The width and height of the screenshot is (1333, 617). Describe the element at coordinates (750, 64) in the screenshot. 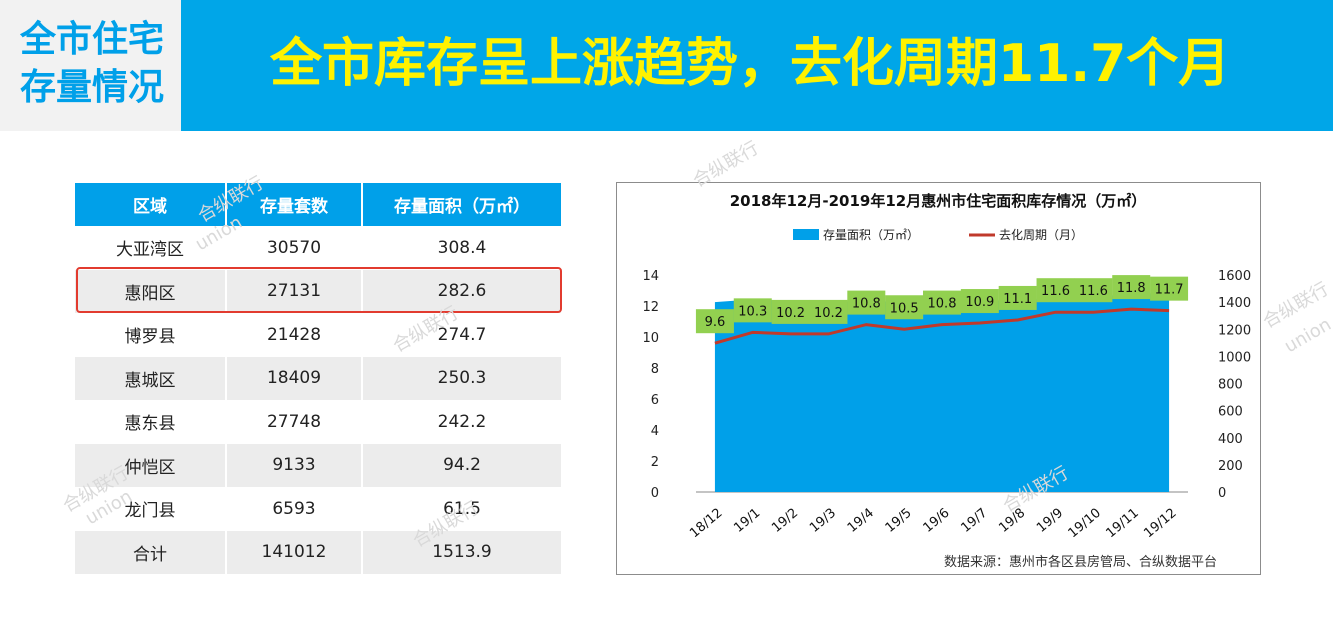

I see `page-headline: 全市库存呈上涨趋势，去化周期11.7个月` at that location.